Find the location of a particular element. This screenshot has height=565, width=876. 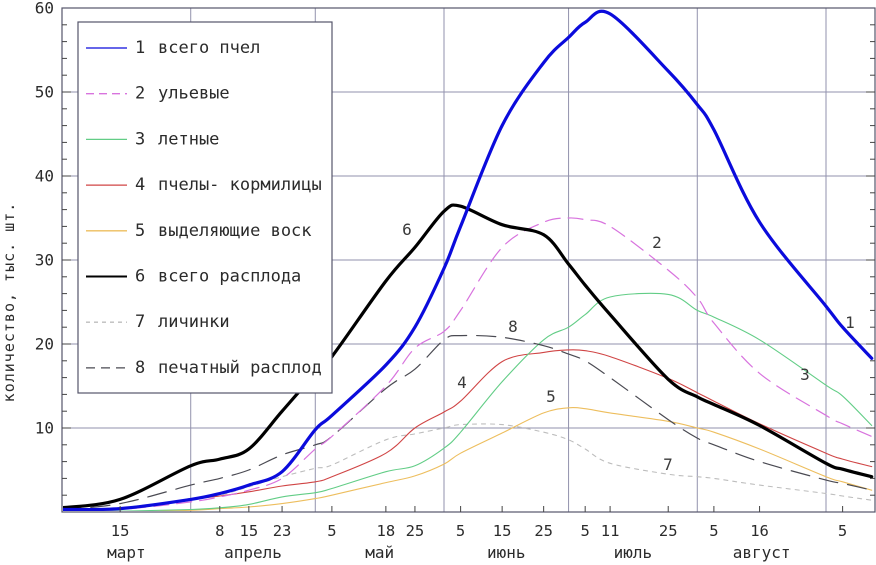

y-tick-label: 10 is located at coordinates (44, 428).